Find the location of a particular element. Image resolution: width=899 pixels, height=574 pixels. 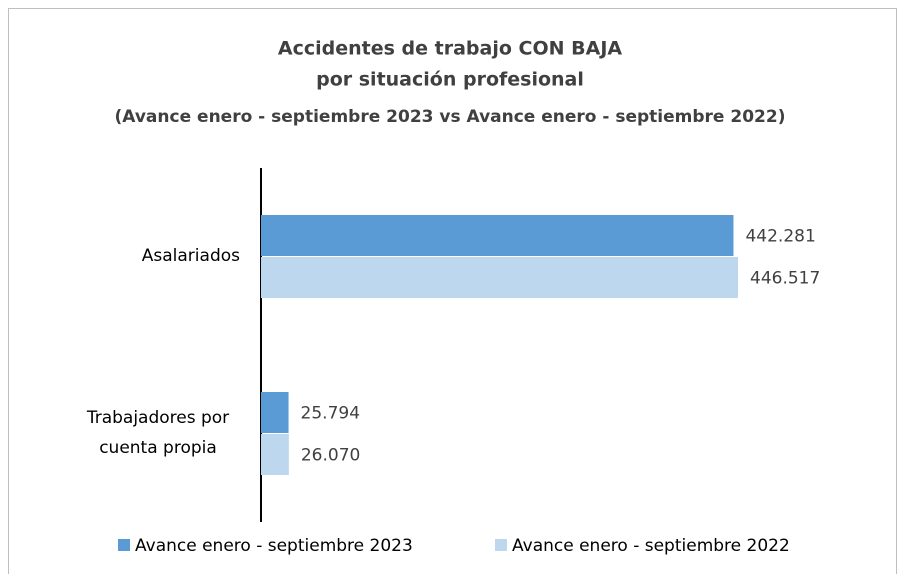

value-label: 446.517 is located at coordinates (785, 279).